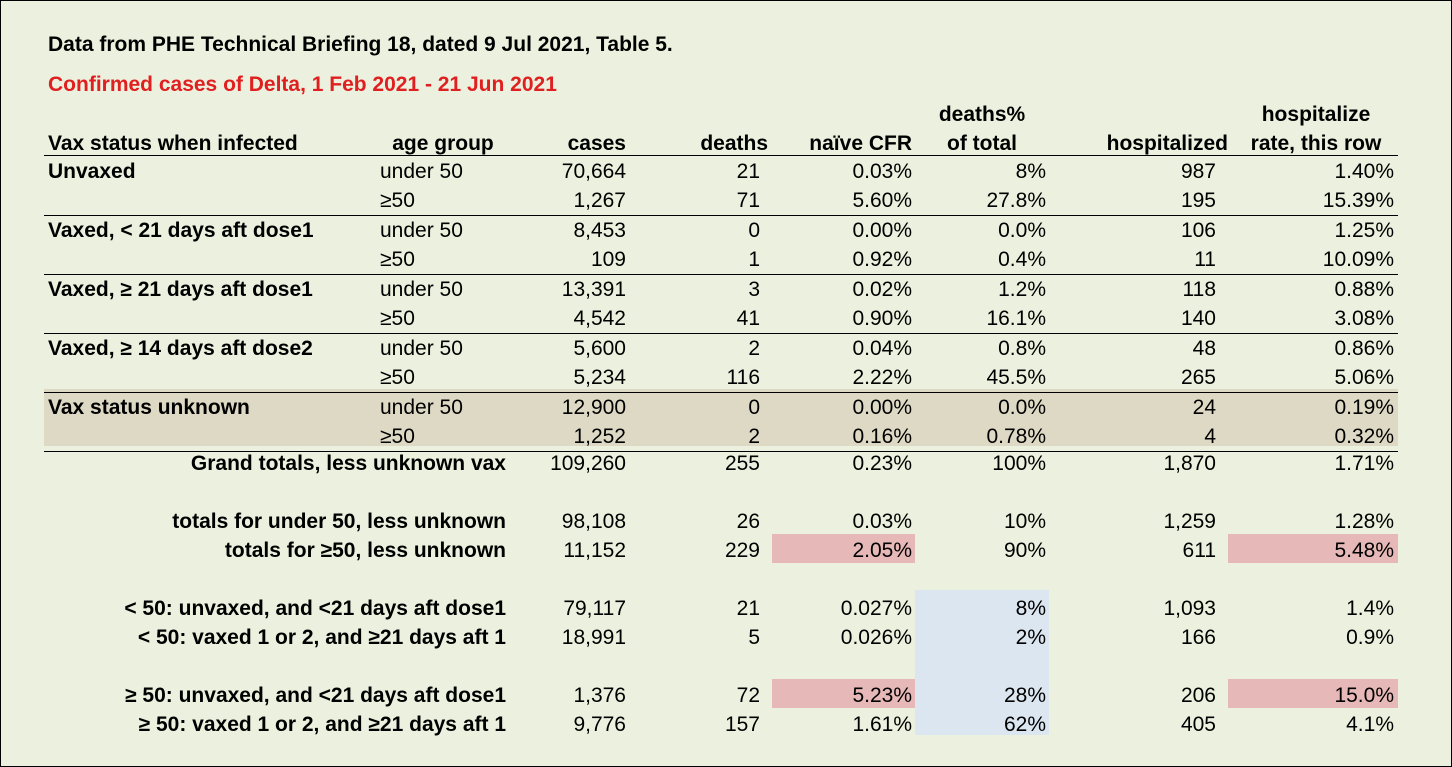 The height and width of the screenshot is (767, 1452). I want to click on deaths-cell: 72, so click(748, 695).